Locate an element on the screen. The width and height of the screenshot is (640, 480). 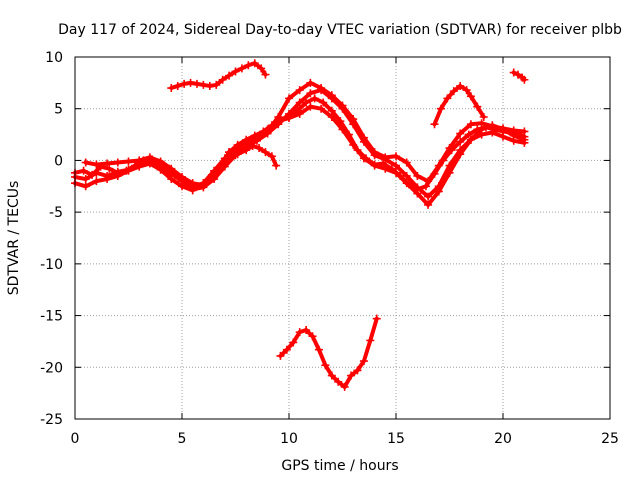
y-tick-label: -10 is located at coordinates (51, 265).